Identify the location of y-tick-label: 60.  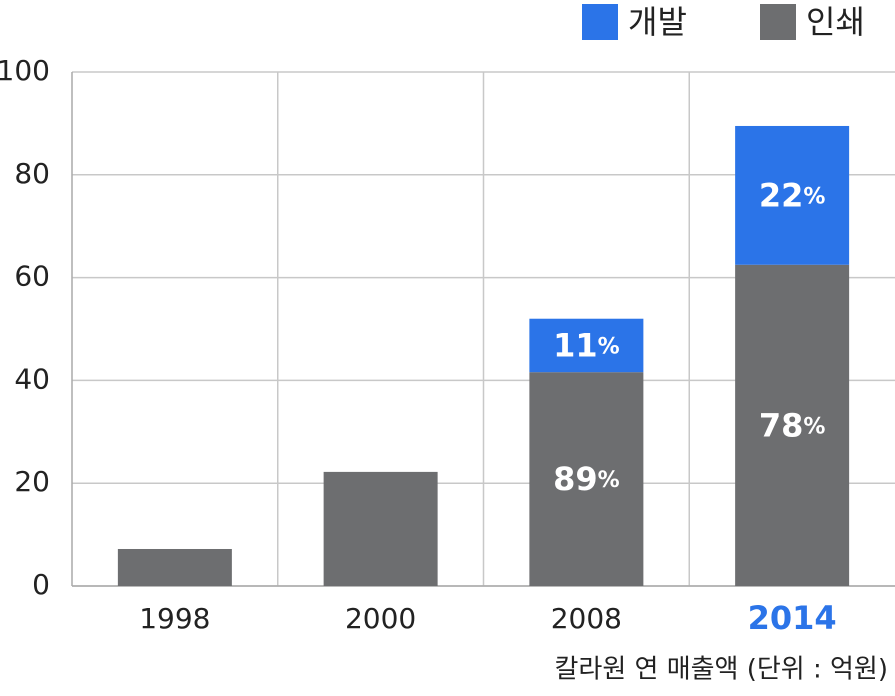
(32, 276).